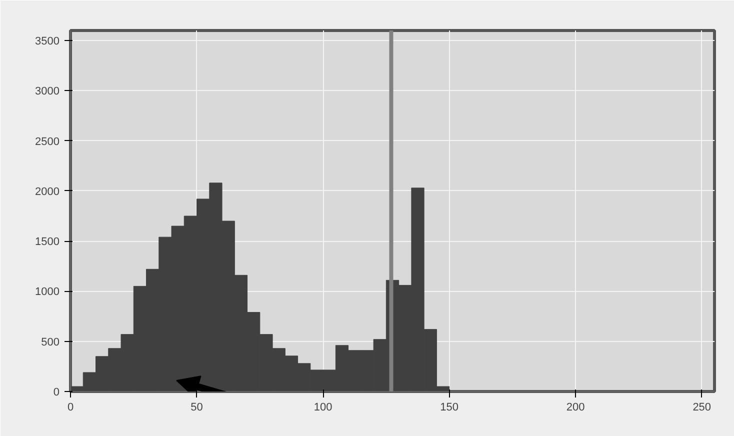  I want to click on x-tick-label: 50, so click(196, 408).